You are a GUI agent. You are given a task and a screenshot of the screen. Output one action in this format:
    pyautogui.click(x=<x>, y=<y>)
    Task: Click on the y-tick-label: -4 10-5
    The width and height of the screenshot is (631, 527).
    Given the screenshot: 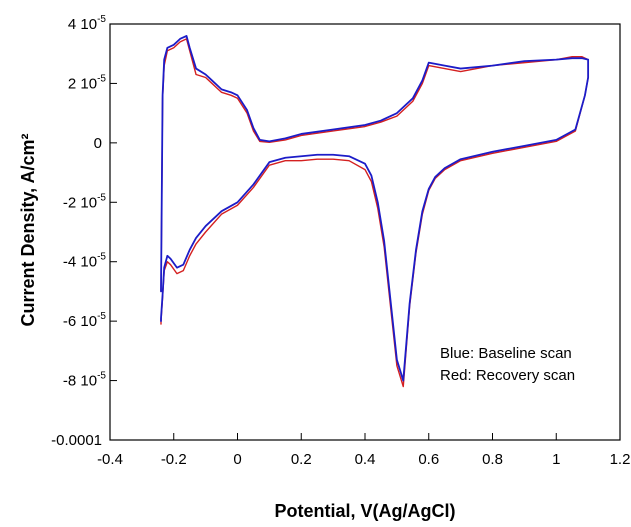 What is the action you would take?
    pyautogui.click(x=85, y=261)
    